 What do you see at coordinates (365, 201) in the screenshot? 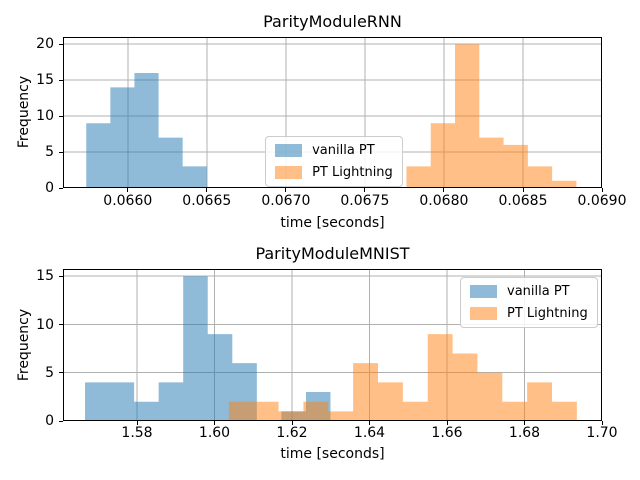
I see `x-tick-label: 0.0675` at bounding box center [365, 201].